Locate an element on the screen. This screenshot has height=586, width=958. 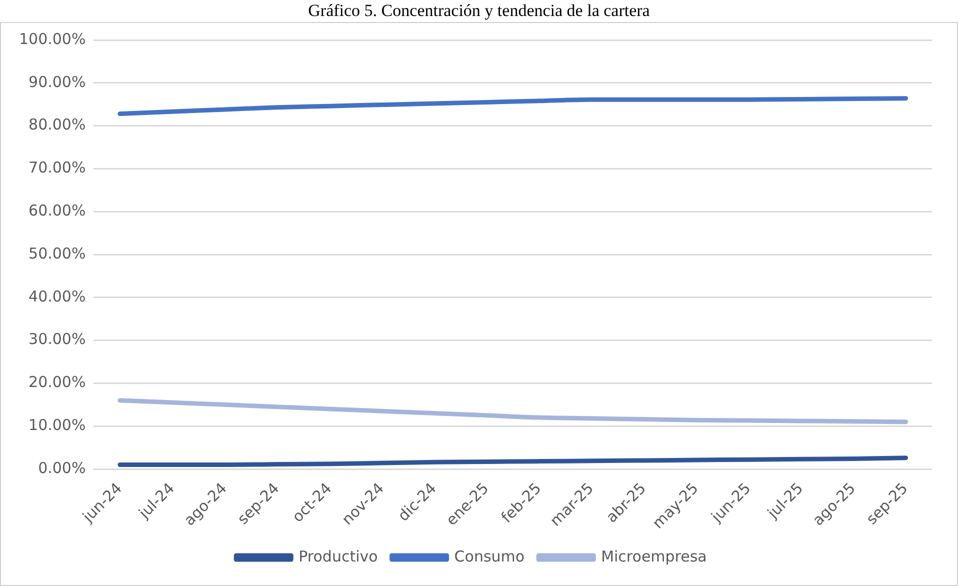
y-tick-label: 20.00% is located at coordinates (57, 382).